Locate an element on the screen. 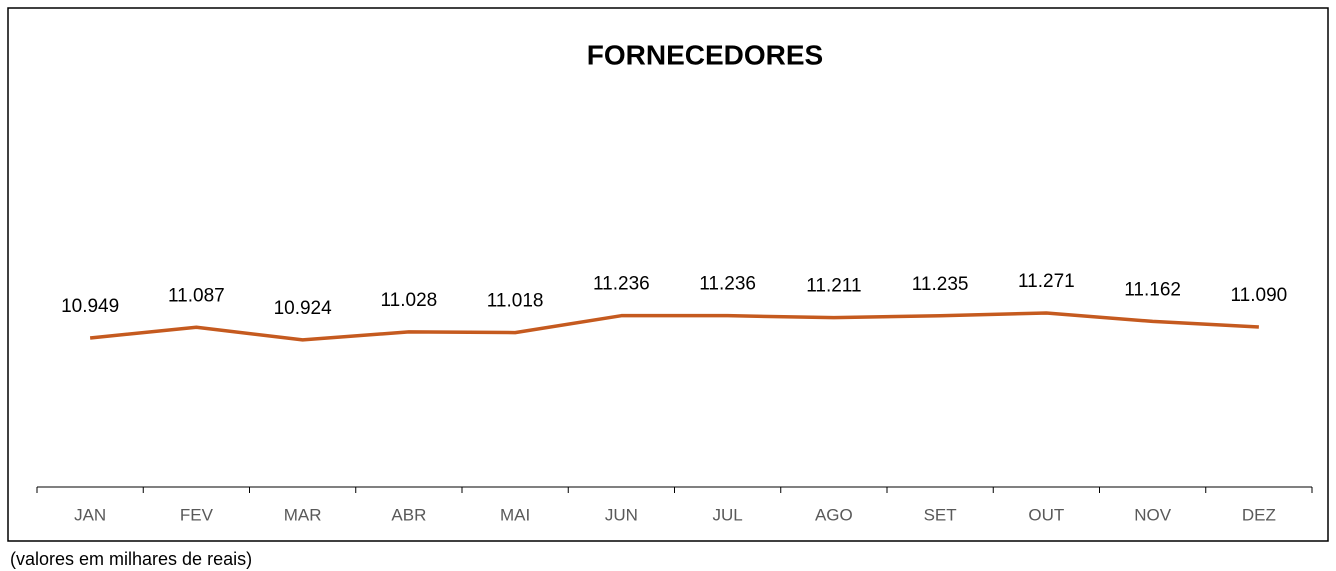  x-tick-label: OUT is located at coordinates (1046, 514).